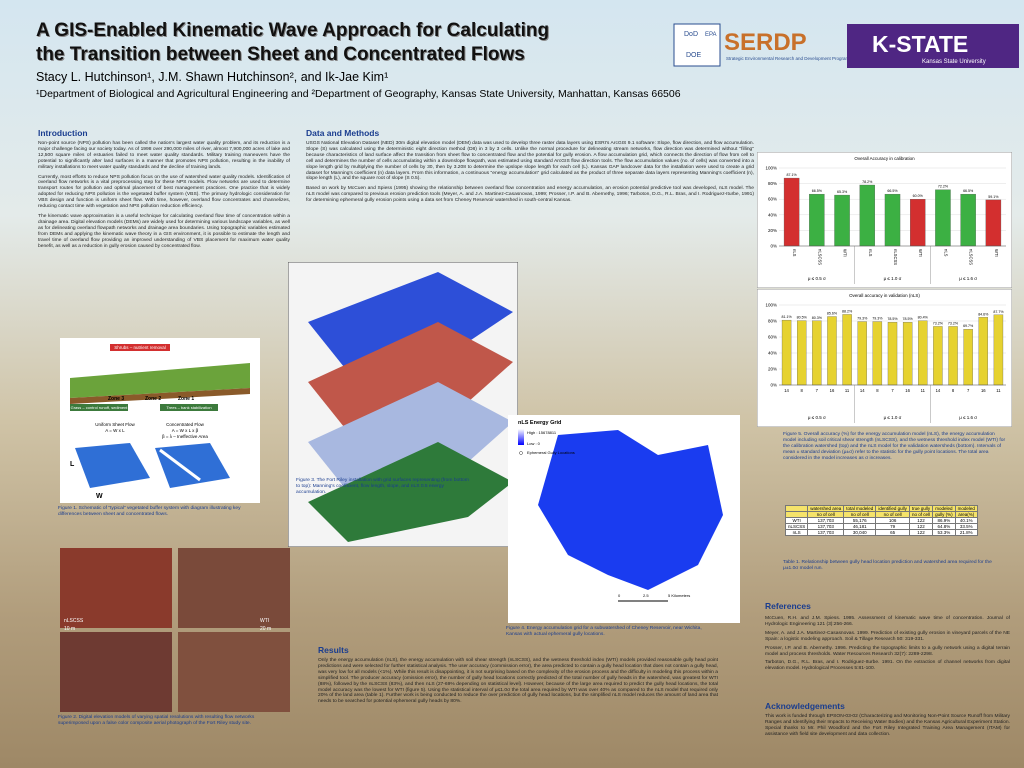 Image resolution: width=1024 pixels, height=768 pixels. What do you see at coordinates (116, 399) in the screenshot?
I see `label: Zone 3` at bounding box center [116, 399].